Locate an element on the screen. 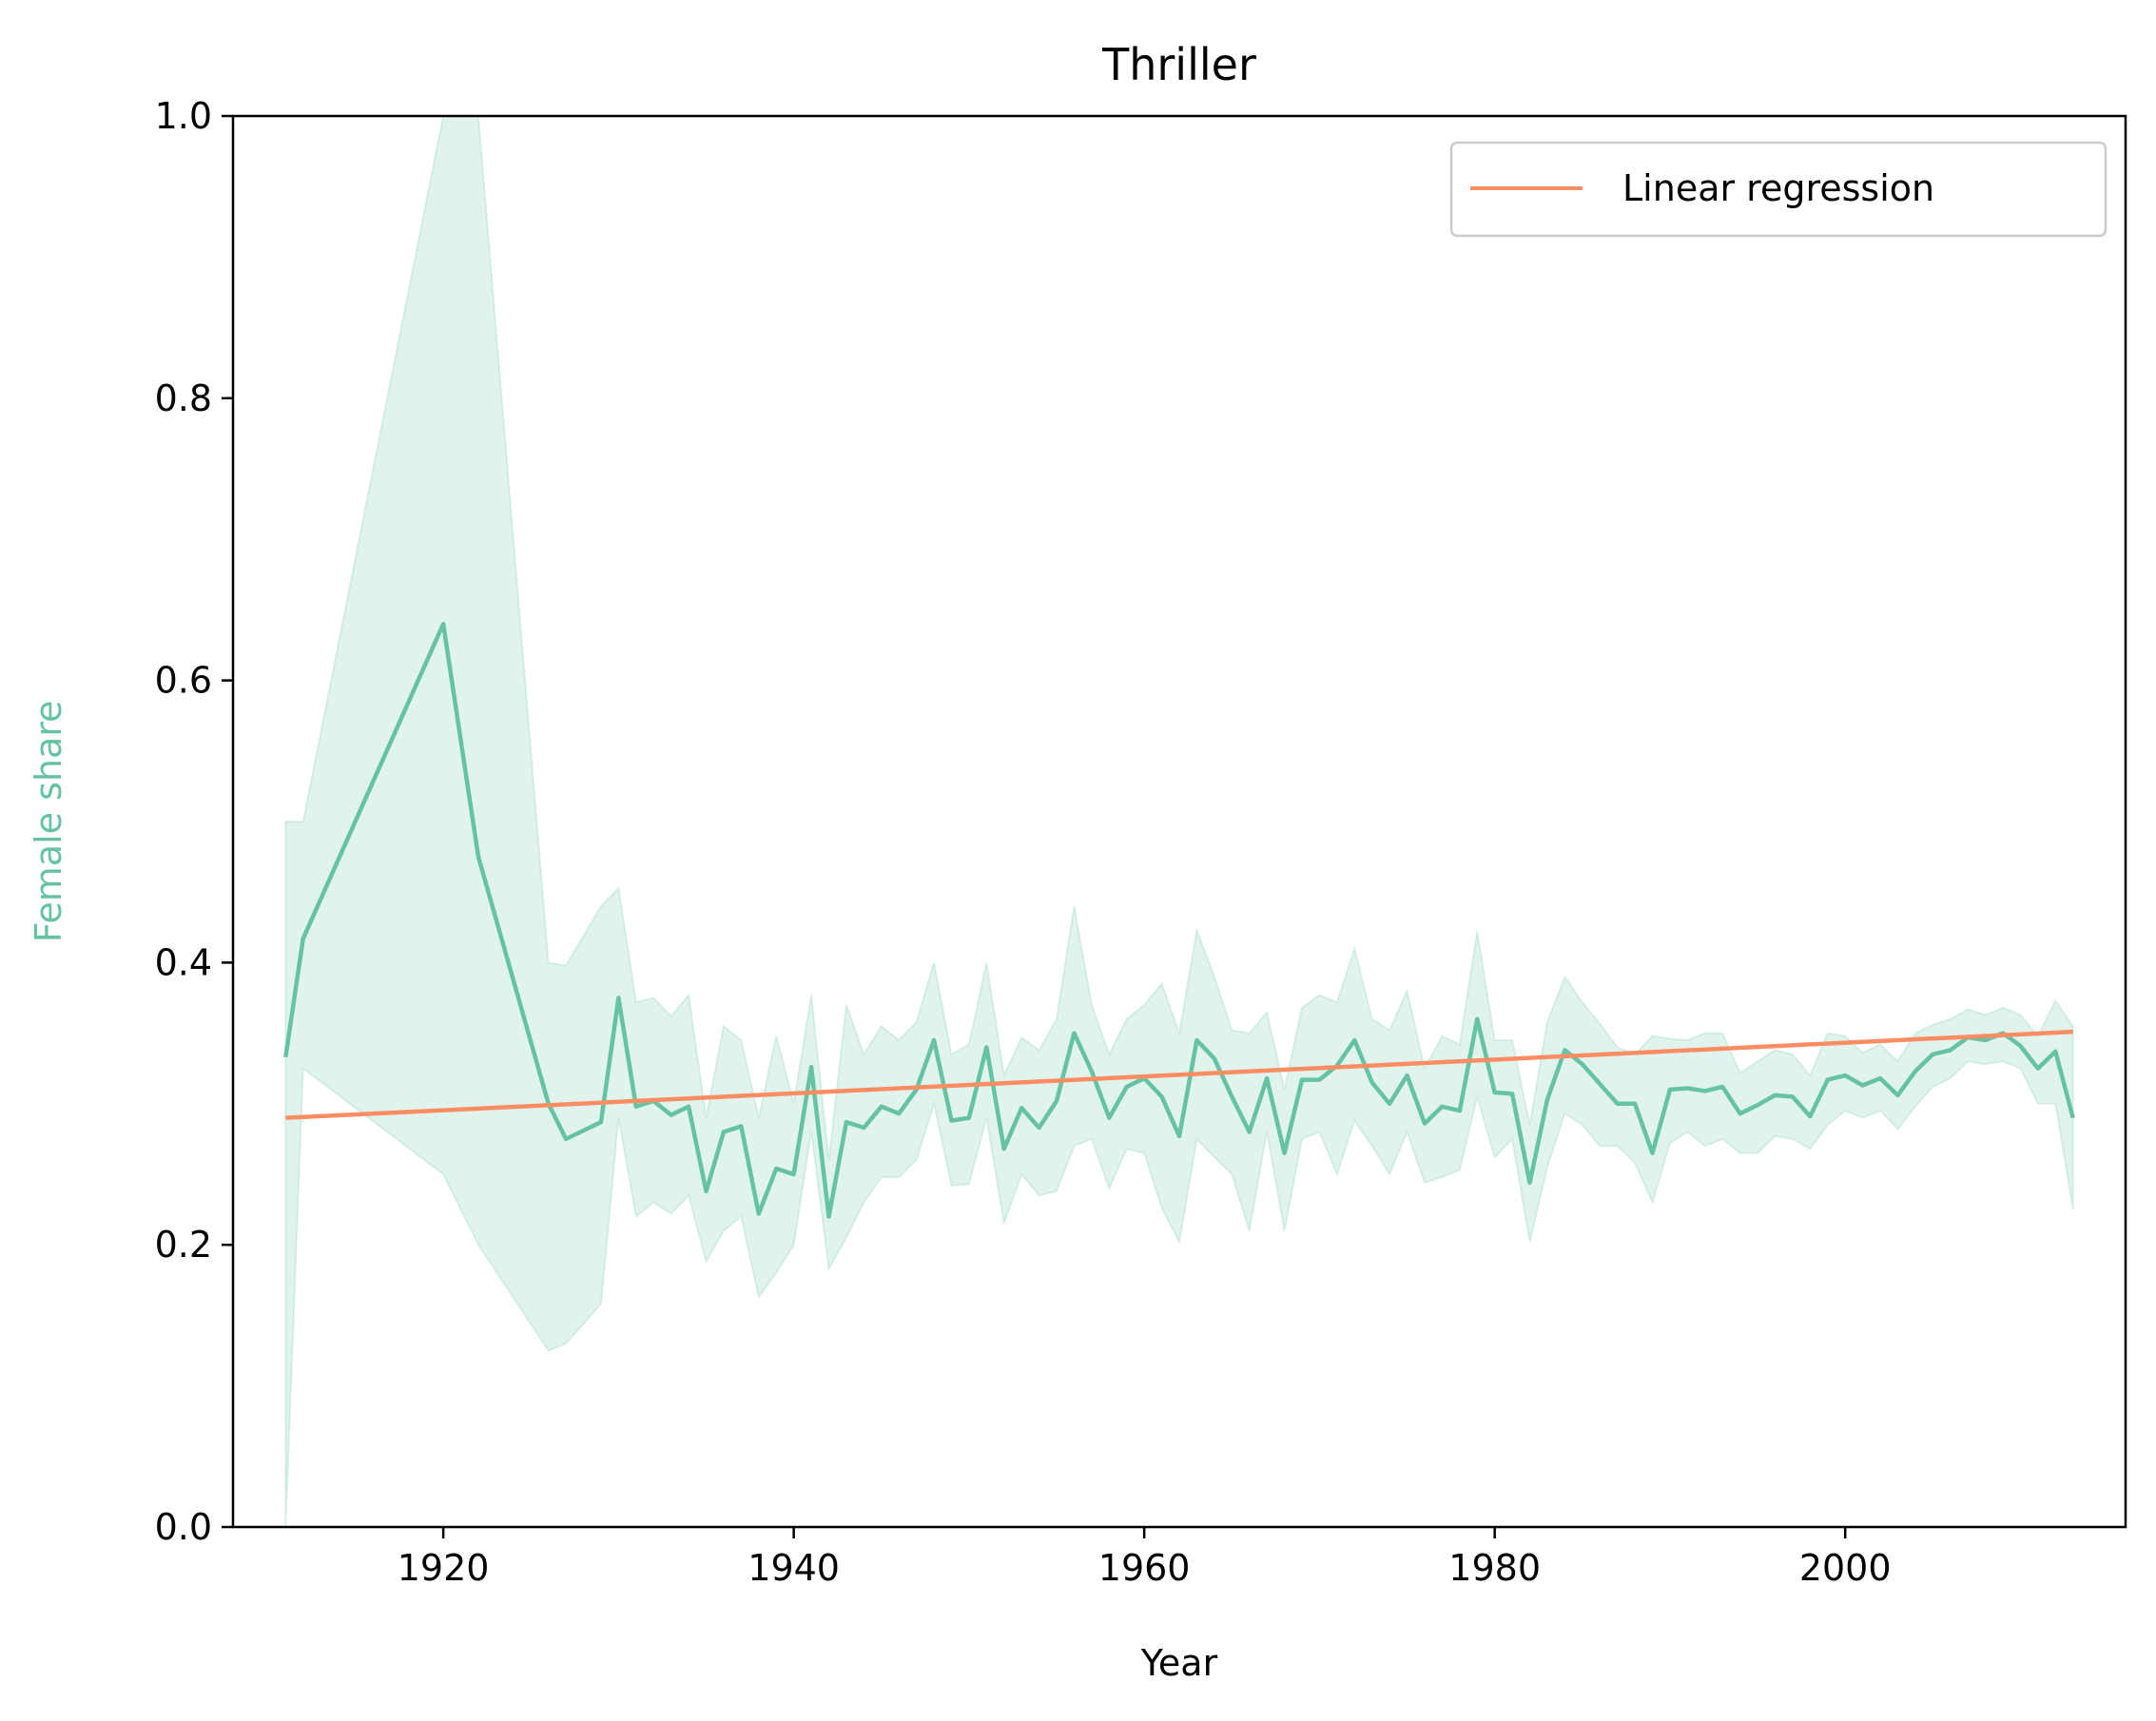 This screenshot has width=2156, height=1721. x-tick-label: 1920 is located at coordinates (444, 1568).